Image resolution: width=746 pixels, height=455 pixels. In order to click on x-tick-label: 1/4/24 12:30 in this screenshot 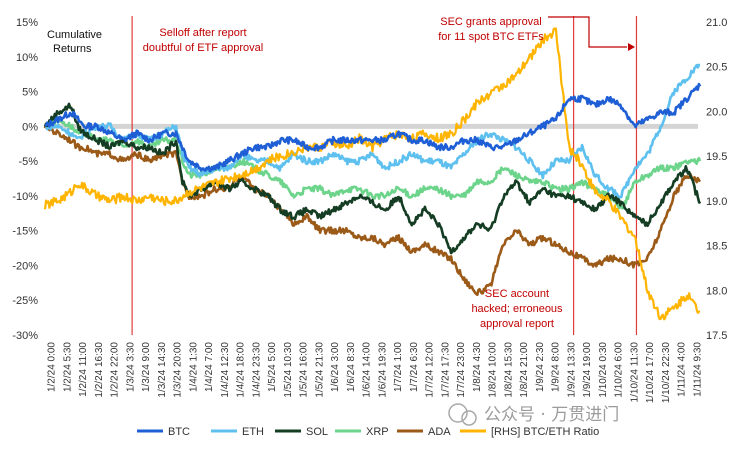, I will do `click(225, 370)`.